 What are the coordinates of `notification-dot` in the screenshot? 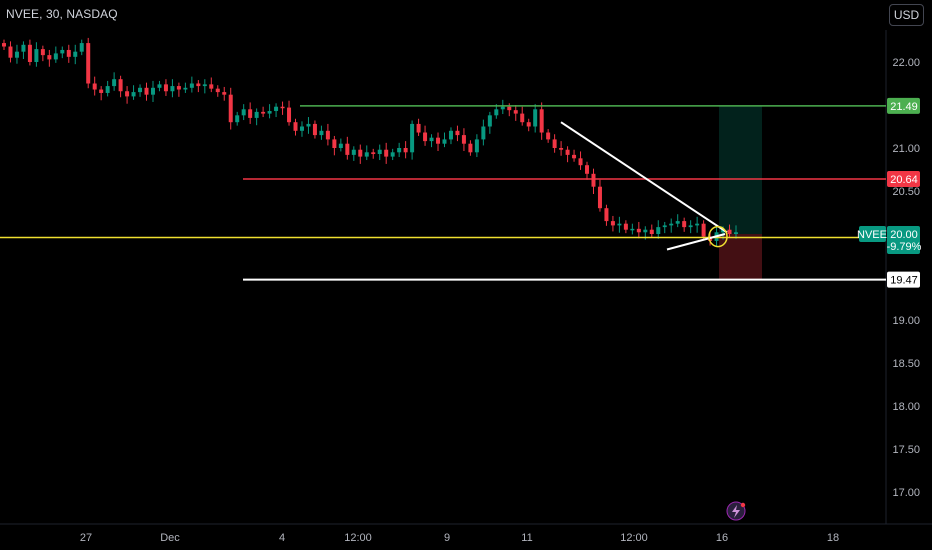 It's located at (743, 505).